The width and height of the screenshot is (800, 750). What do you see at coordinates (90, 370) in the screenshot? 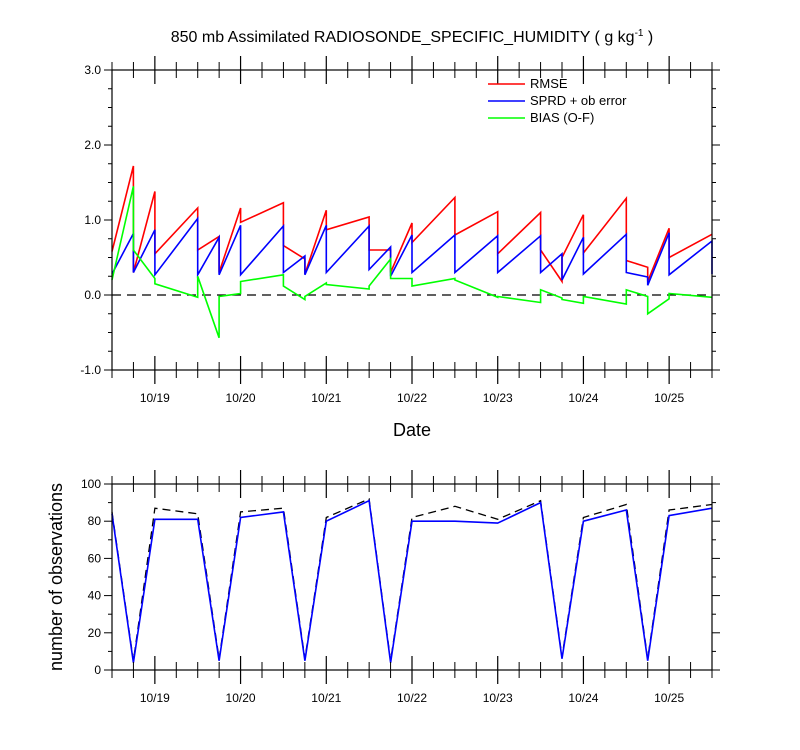
I see `y-tick-label: -1.0` at bounding box center [90, 370].